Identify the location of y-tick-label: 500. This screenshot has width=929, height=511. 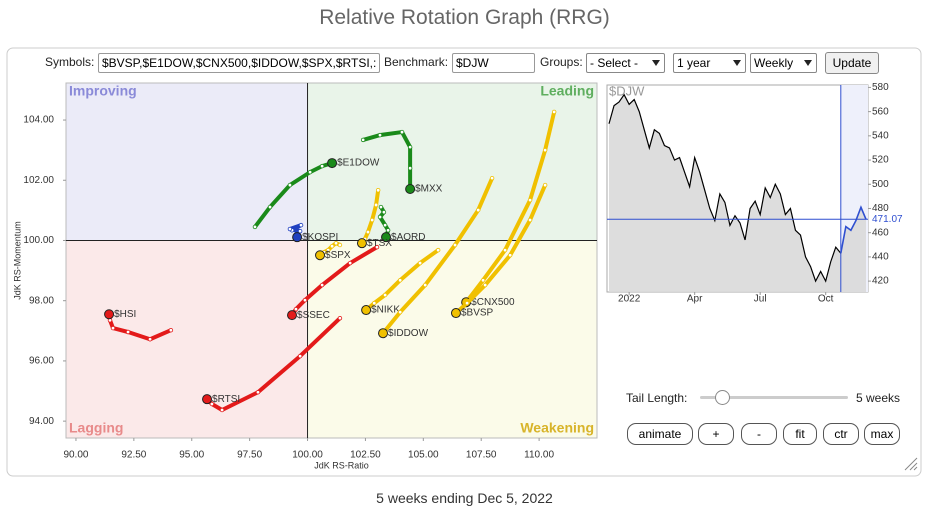
(880, 184).